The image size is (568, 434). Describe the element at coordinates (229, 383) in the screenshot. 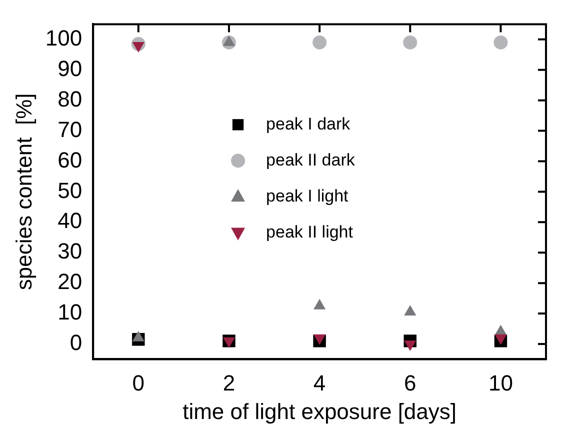

I see `x-tick-label: 2` at that location.